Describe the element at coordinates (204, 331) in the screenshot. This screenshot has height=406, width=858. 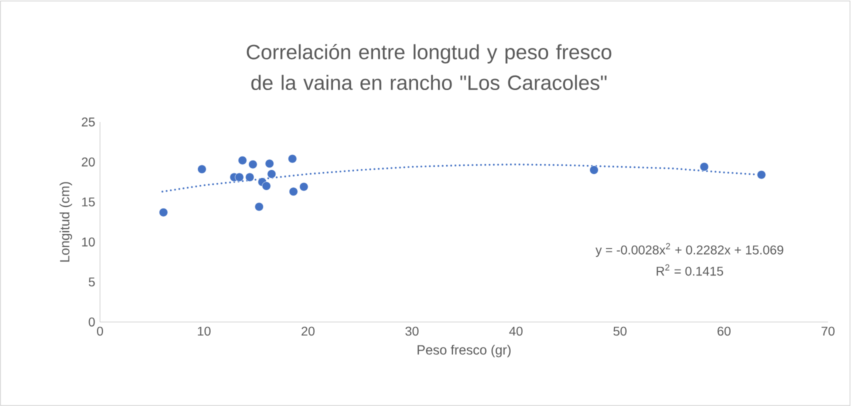
I see `x-tick-label: 10` at that location.